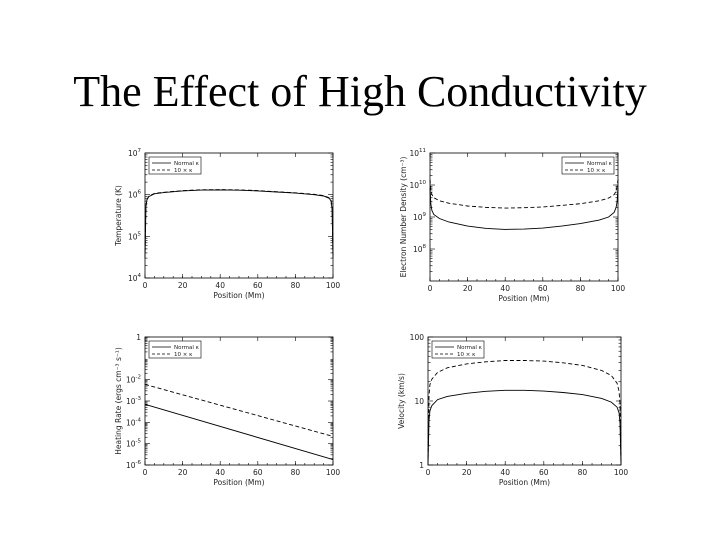  I want to click on y-tick-label: 10⁶, so click(135, 195).